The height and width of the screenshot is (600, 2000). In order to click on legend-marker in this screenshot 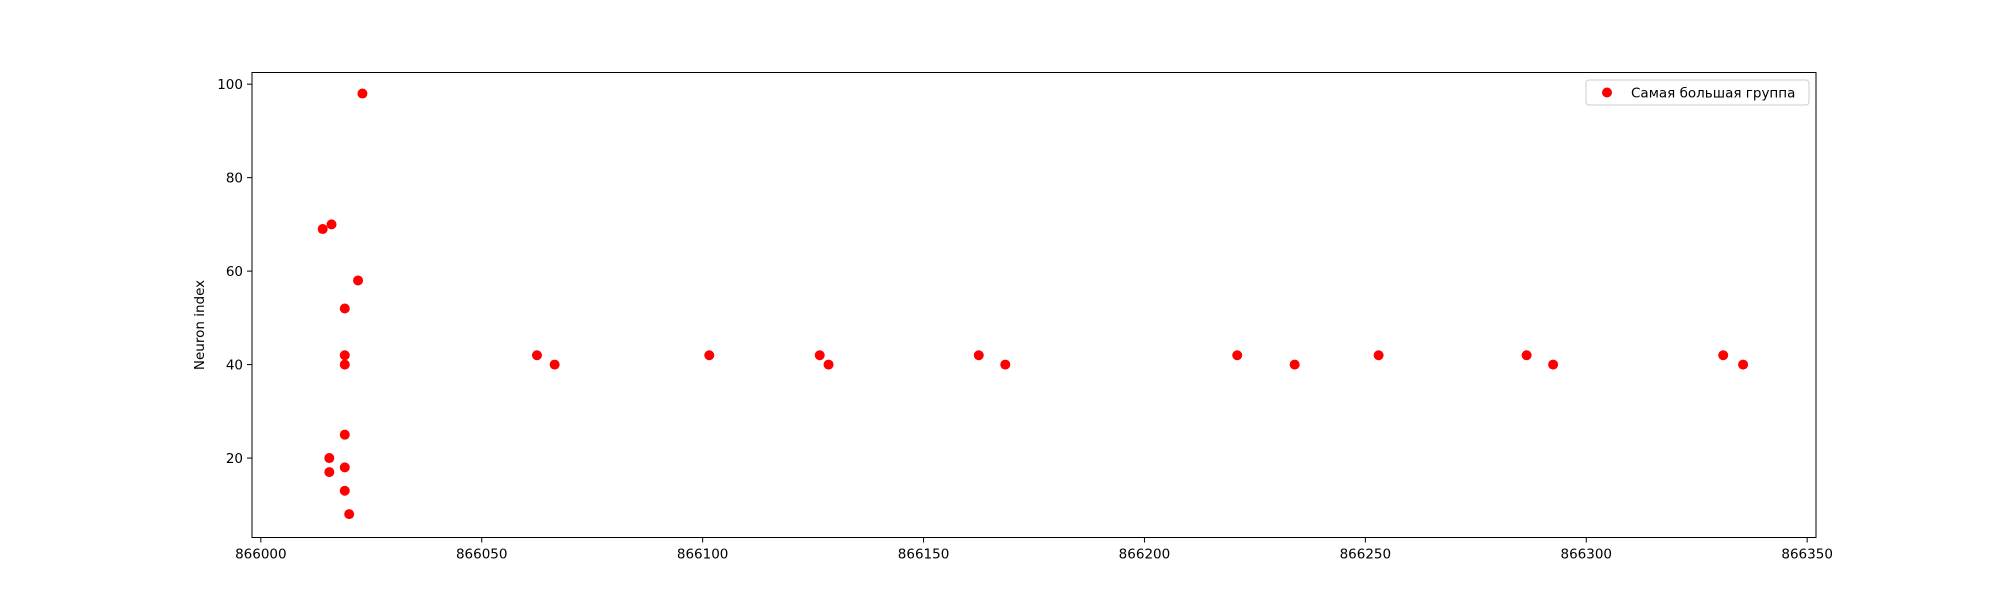, I will do `click(1607, 92)`.